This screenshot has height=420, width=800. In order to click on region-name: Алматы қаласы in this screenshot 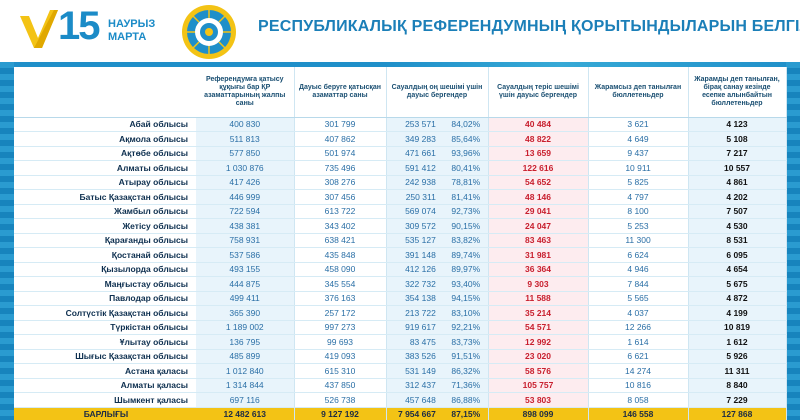, I will do `click(105, 385)`.